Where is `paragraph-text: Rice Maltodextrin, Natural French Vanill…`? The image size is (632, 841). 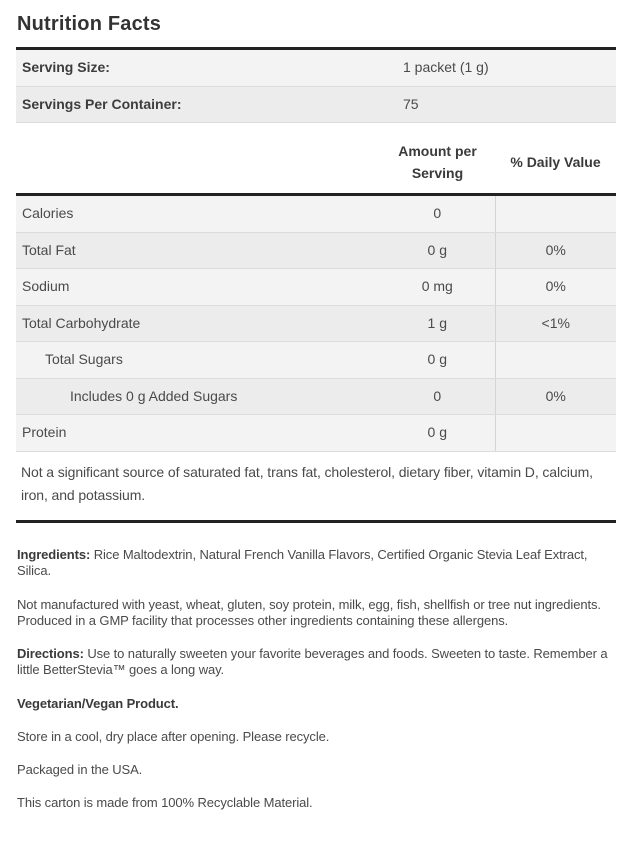 paragraph-text: Rice Maltodextrin, Natural French Vanill… is located at coordinates (302, 563).